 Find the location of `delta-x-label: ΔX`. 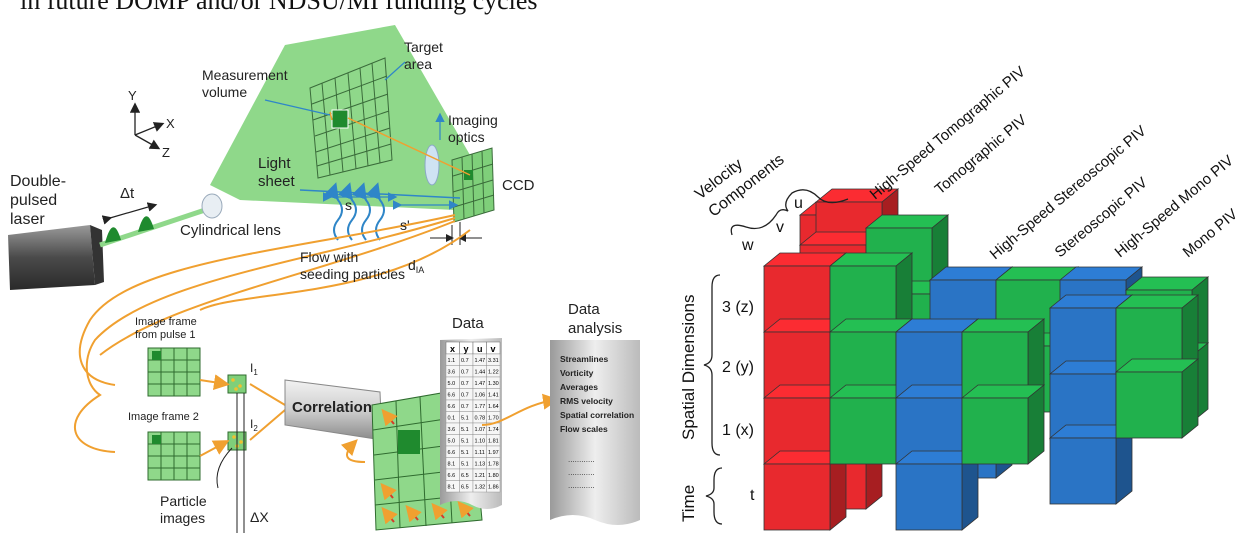

delta-x-label: ΔX is located at coordinates (259, 517).